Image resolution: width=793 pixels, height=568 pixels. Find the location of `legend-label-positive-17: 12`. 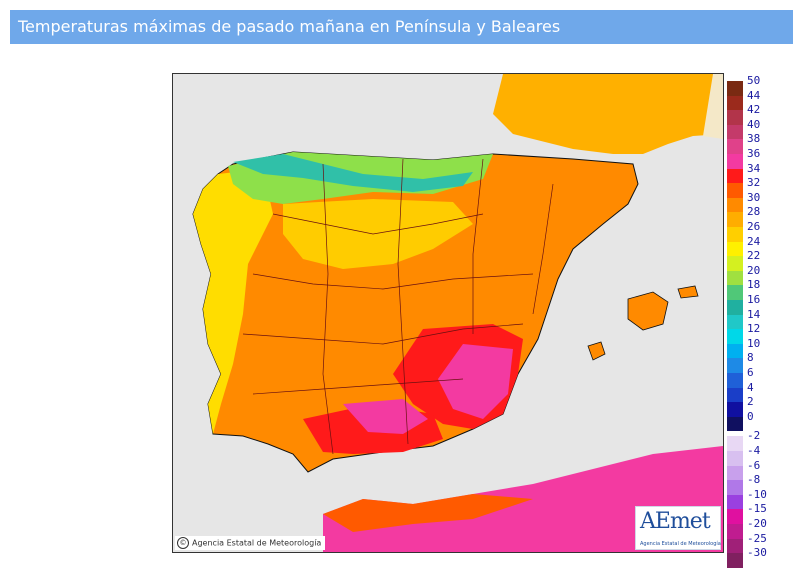

legend-label-positive-17: 12 is located at coordinates (754, 329).